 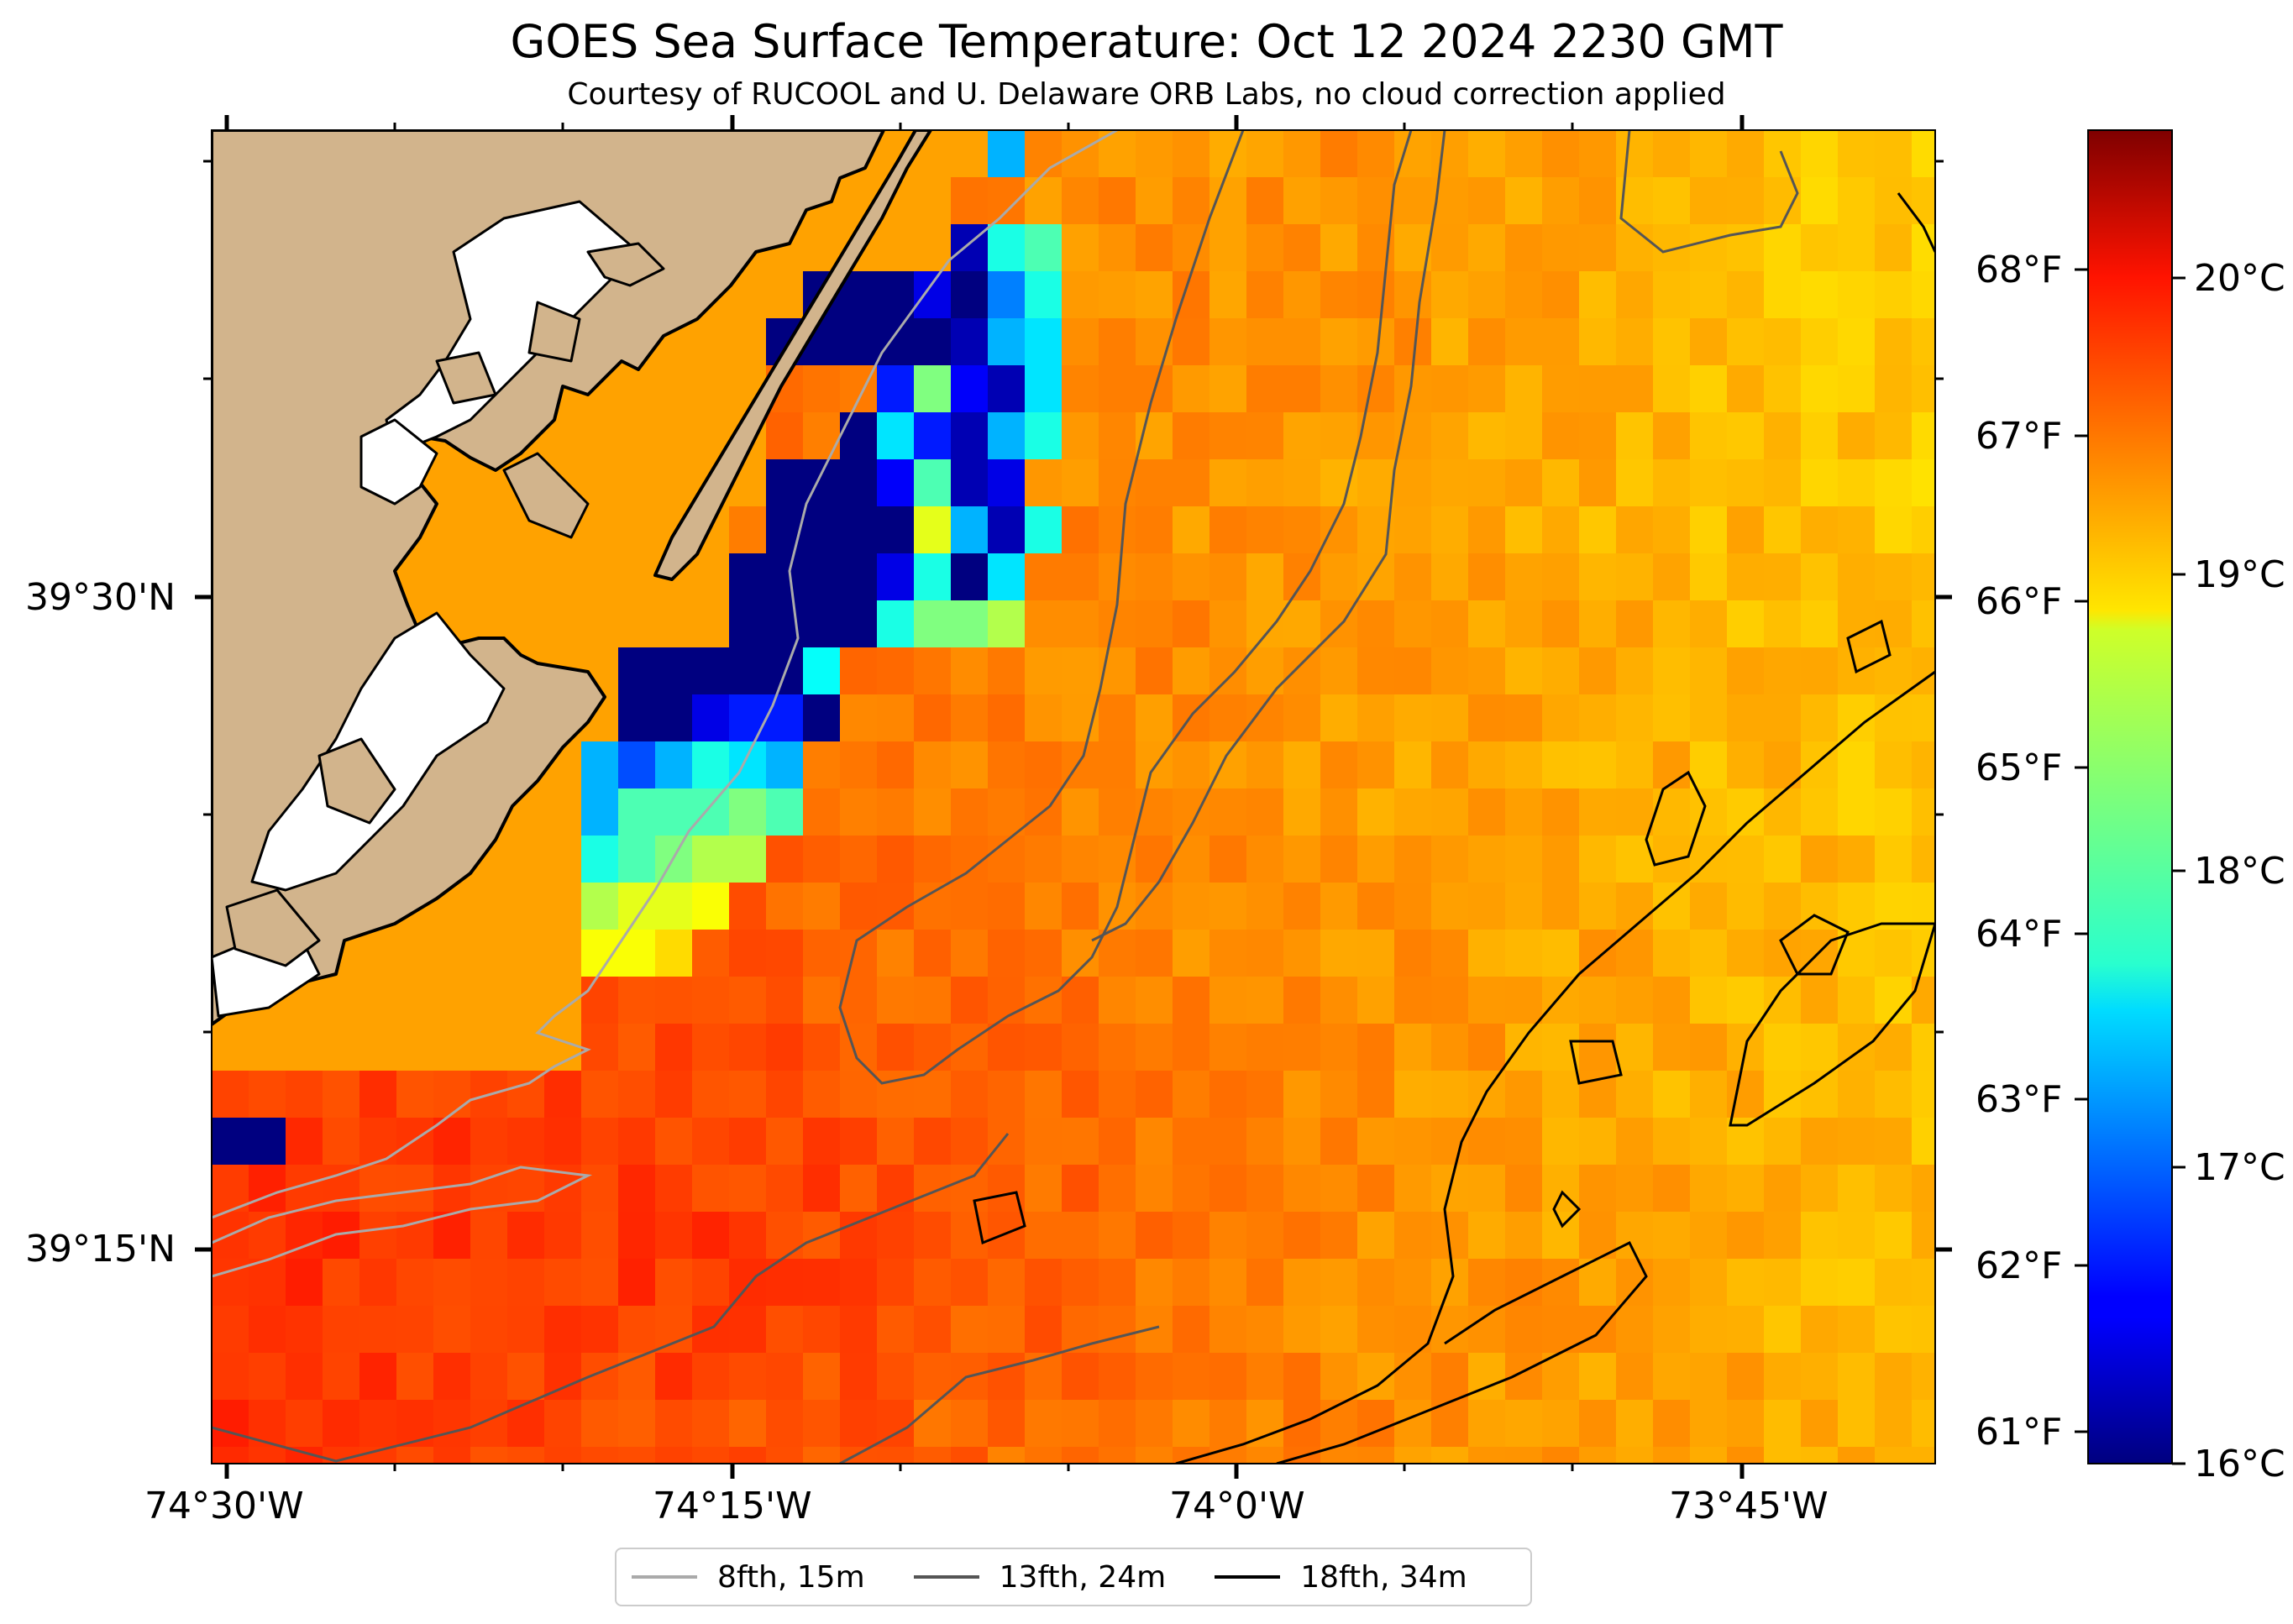 I want to click on fahrenheit-tick-label: 68°F, so click(x=2020, y=270).